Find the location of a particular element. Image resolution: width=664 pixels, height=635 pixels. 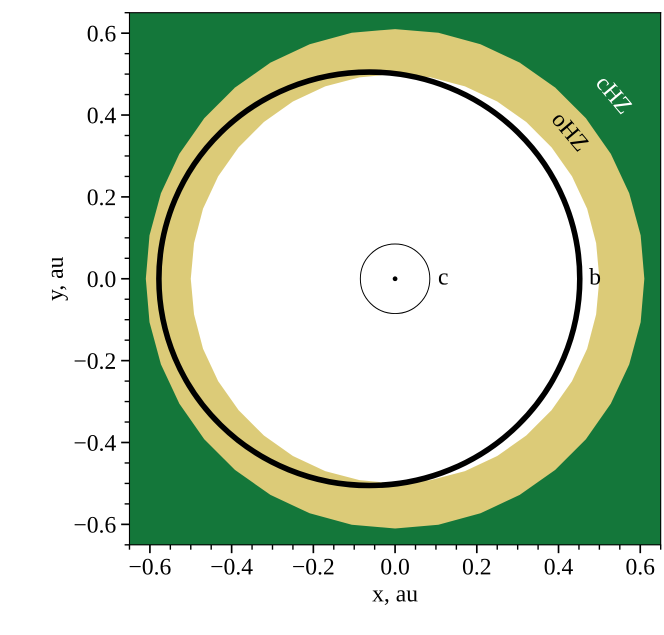

x-tick-label: −0.4 is located at coordinates (232, 566).